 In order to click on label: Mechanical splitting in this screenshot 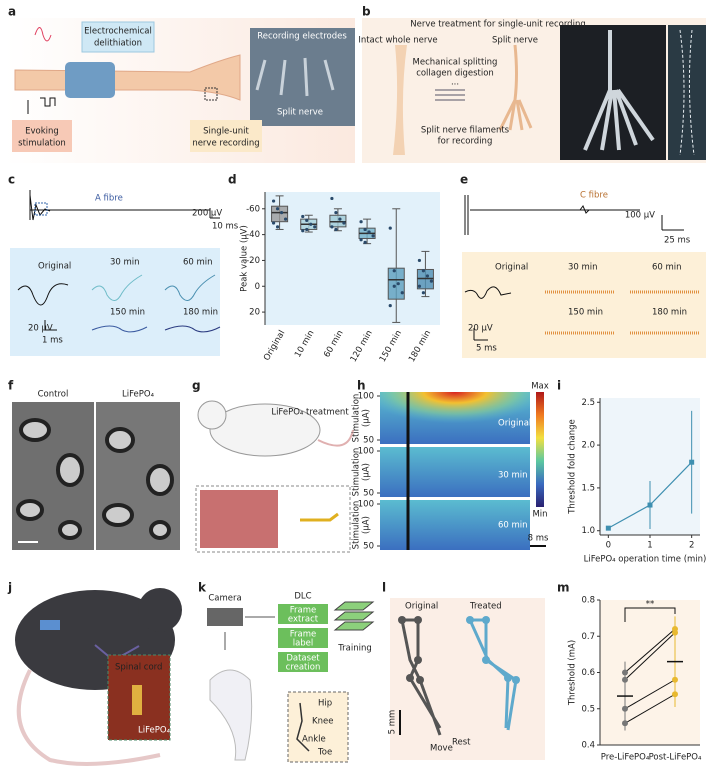, I will do `click(455, 63)`.